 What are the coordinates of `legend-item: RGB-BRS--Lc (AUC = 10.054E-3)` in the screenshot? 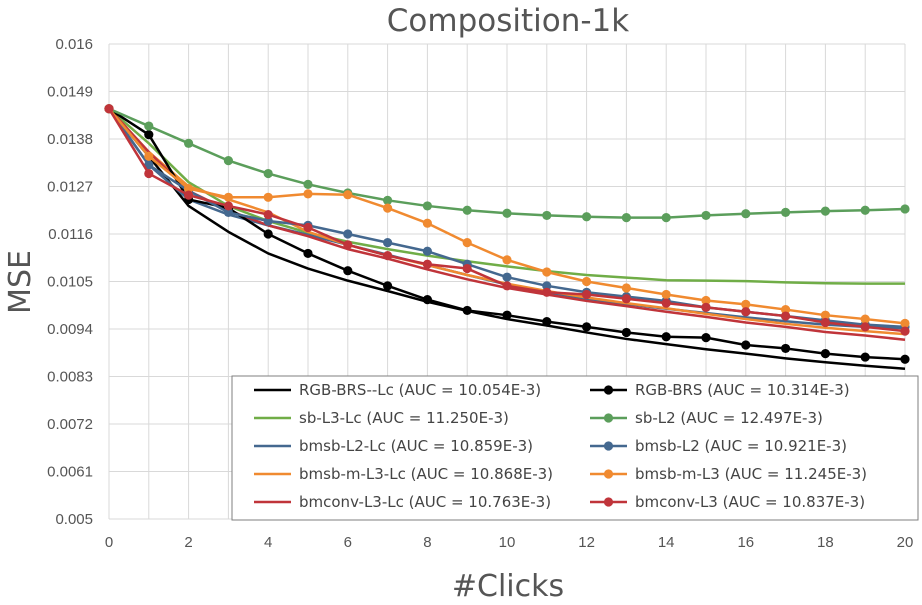 It's located at (397, 390).